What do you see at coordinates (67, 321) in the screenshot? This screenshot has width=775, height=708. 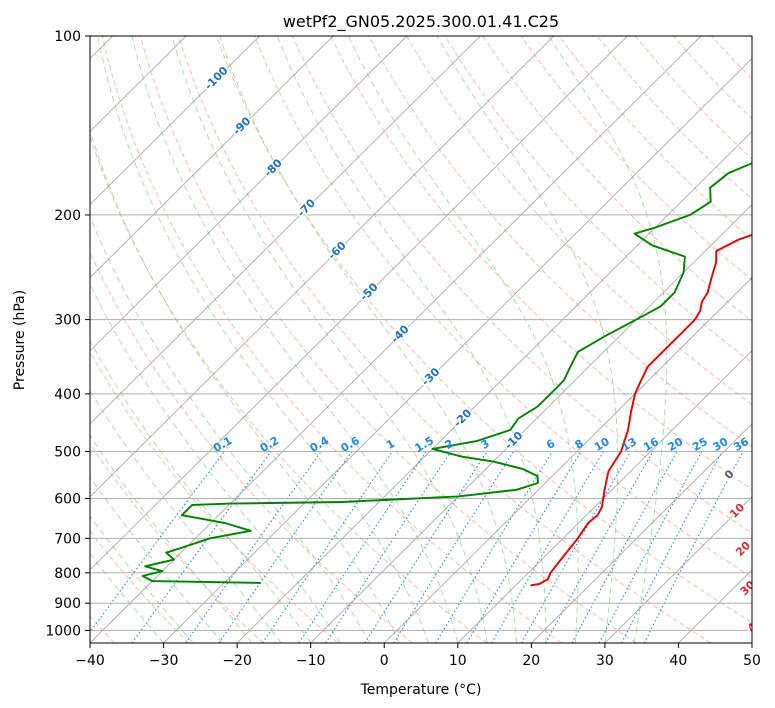 I see `y-tick-label: 300` at bounding box center [67, 321].